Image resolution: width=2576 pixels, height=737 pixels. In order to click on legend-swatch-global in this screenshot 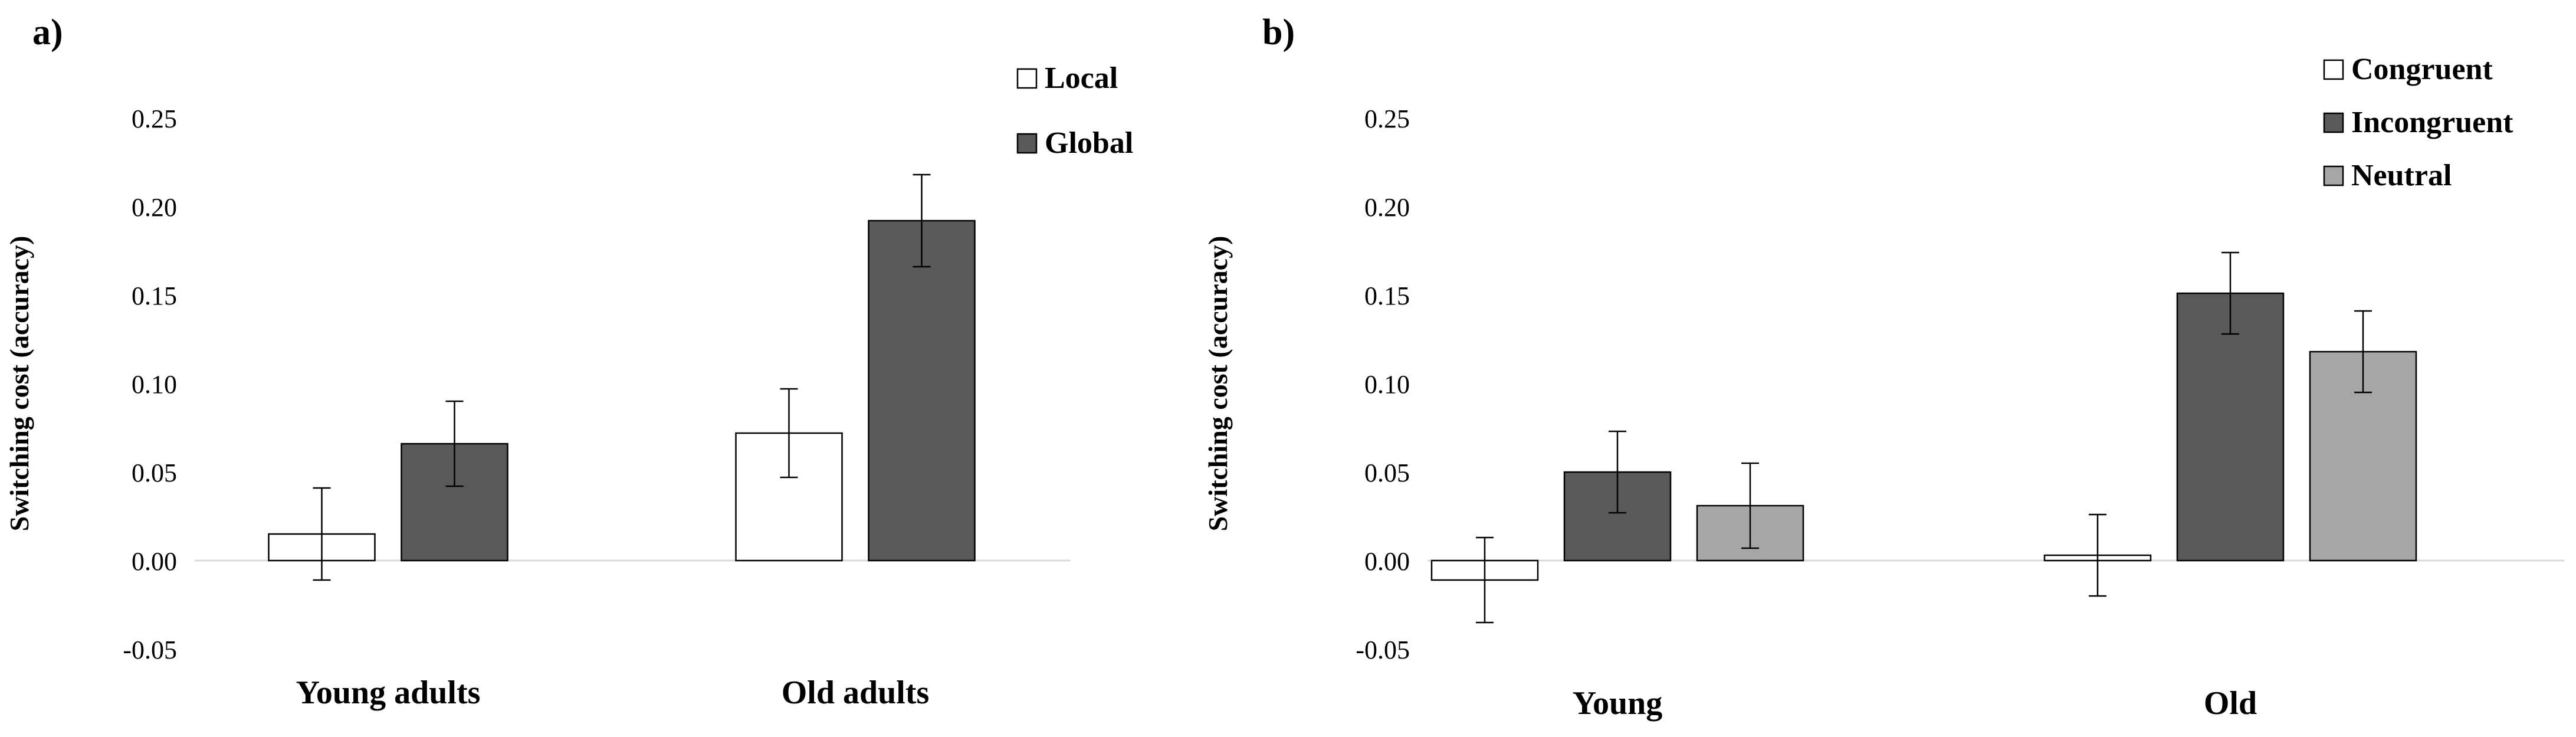, I will do `click(1027, 143)`.